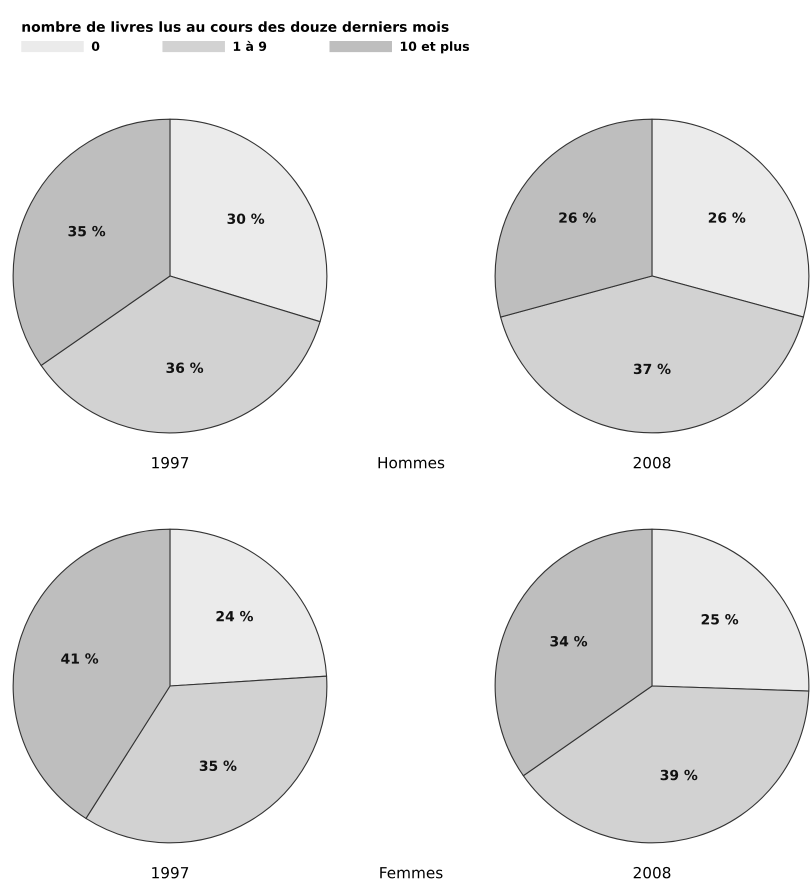 This screenshot has height=892, width=812. What do you see at coordinates (246, 218) in the screenshot?
I see `data-label: 30 %` at bounding box center [246, 218].